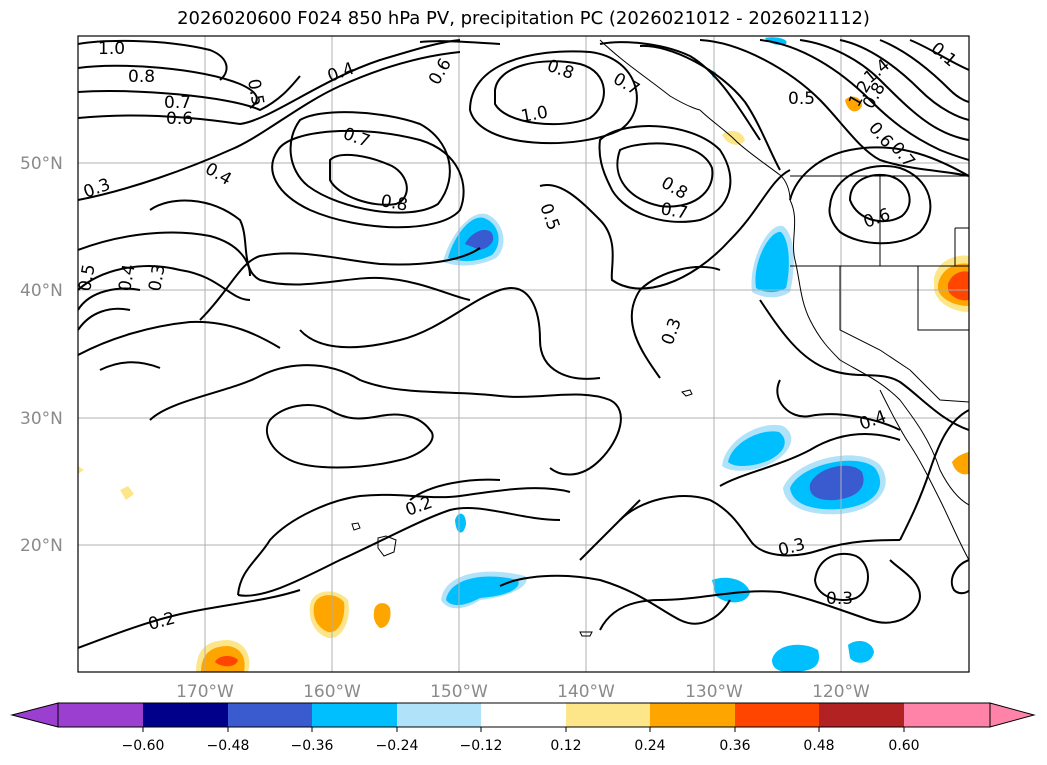 This screenshot has height=765, width=1047. What do you see at coordinates (41, 355) in the screenshot?
I see `lat-tick-labels: 50°N 40°N 30°N 20°N` at bounding box center [41, 355].